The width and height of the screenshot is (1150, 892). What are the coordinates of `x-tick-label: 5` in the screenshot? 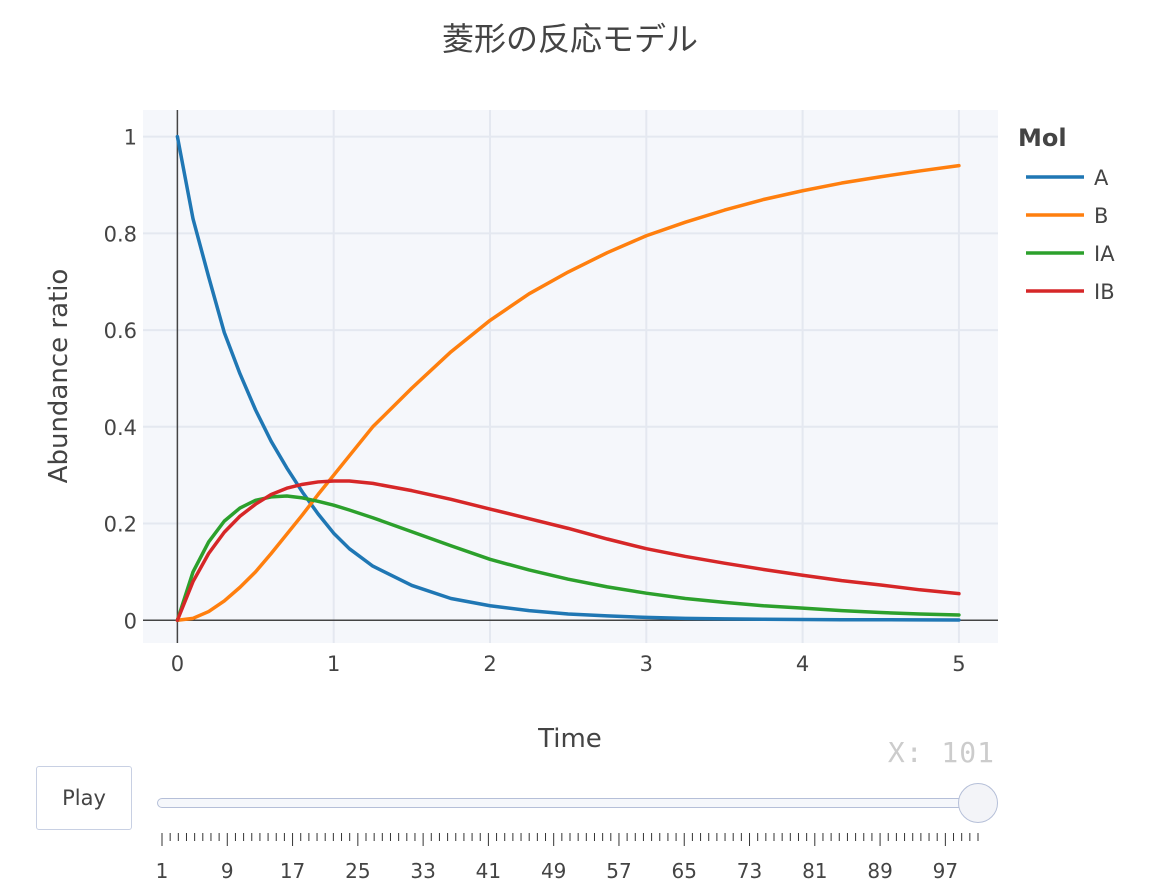 It's located at (958, 664).